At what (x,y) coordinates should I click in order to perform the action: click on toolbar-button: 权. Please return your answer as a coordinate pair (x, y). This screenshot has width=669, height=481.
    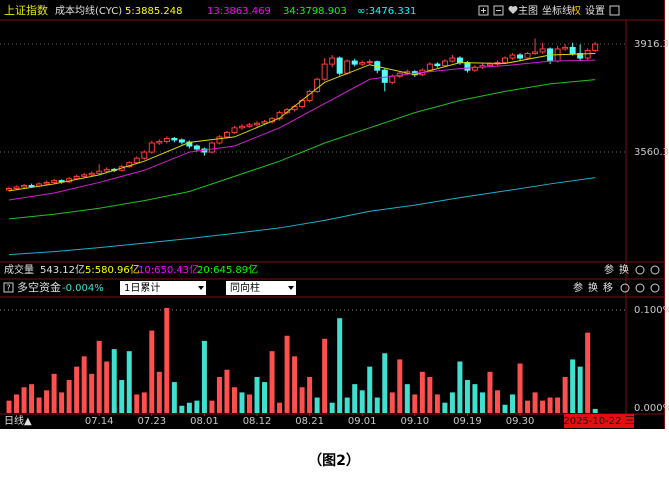
    Looking at the image, I should click on (576, 10).